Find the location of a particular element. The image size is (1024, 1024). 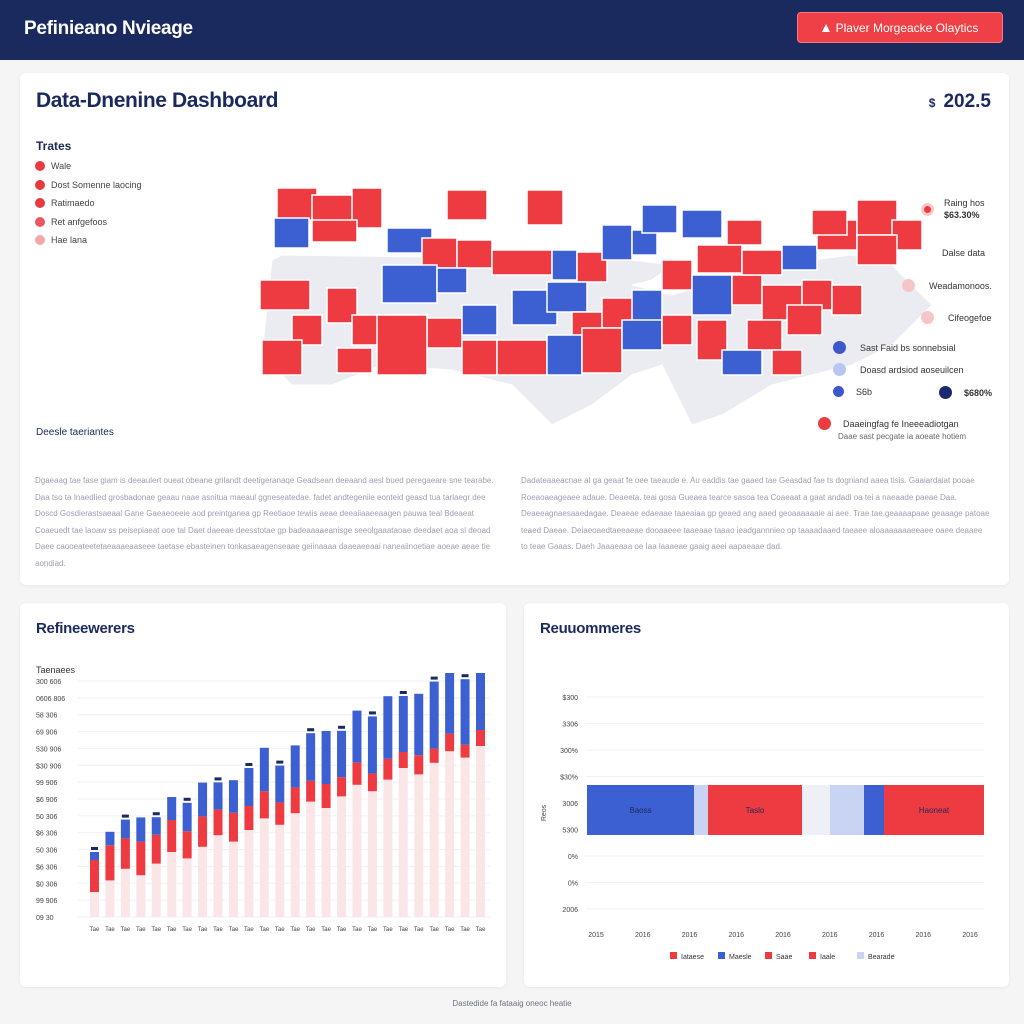

analytics-cta-button: Plaver Morgeacke Olaytics is located at coordinates (900, 27).